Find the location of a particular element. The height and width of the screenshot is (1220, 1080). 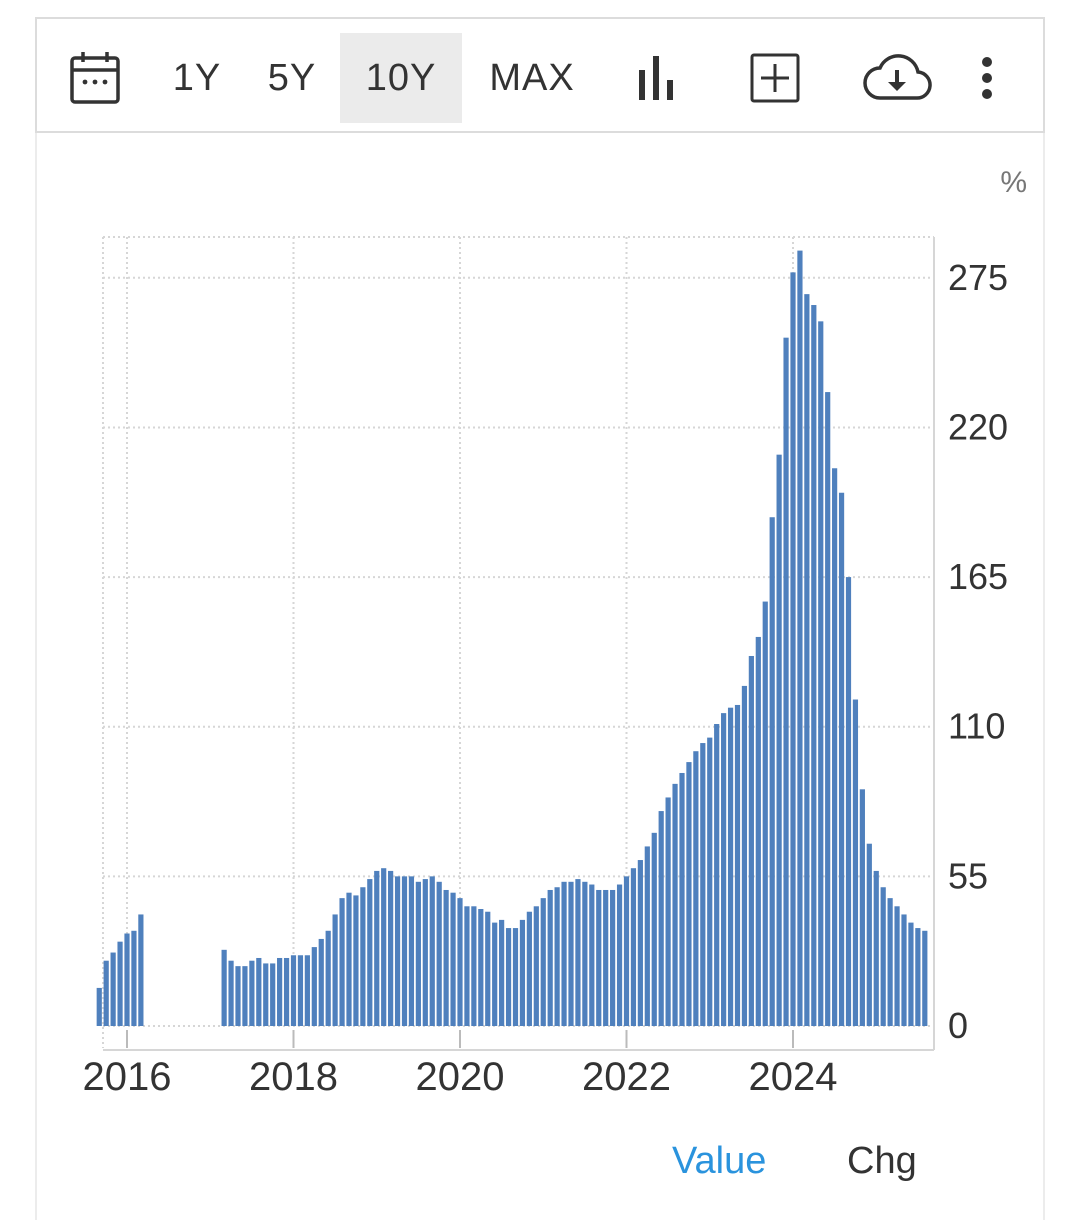

tab-value: Value is located at coordinates (719, 1161).